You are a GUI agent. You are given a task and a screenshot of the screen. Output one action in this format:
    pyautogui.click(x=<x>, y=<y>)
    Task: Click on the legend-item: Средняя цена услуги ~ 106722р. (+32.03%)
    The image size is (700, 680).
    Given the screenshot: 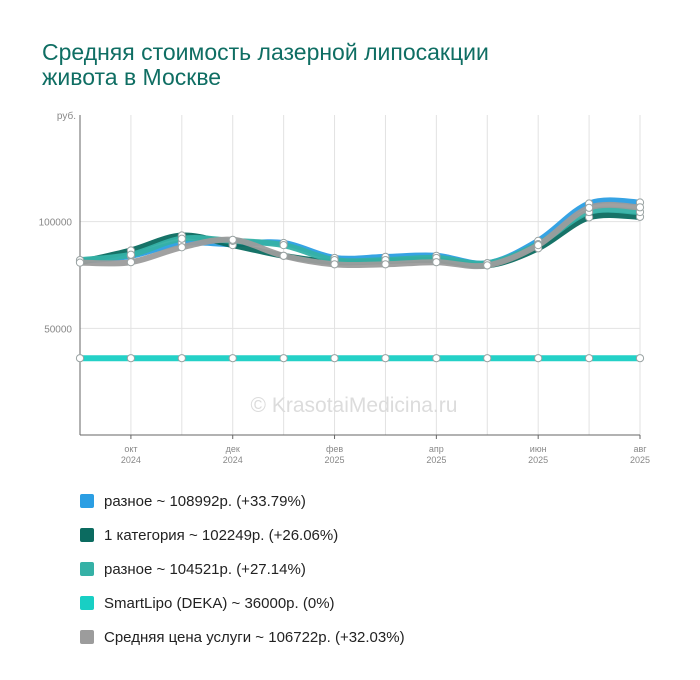 What is the action you would take?
    pyautogui.click(x=242, y=637)
    